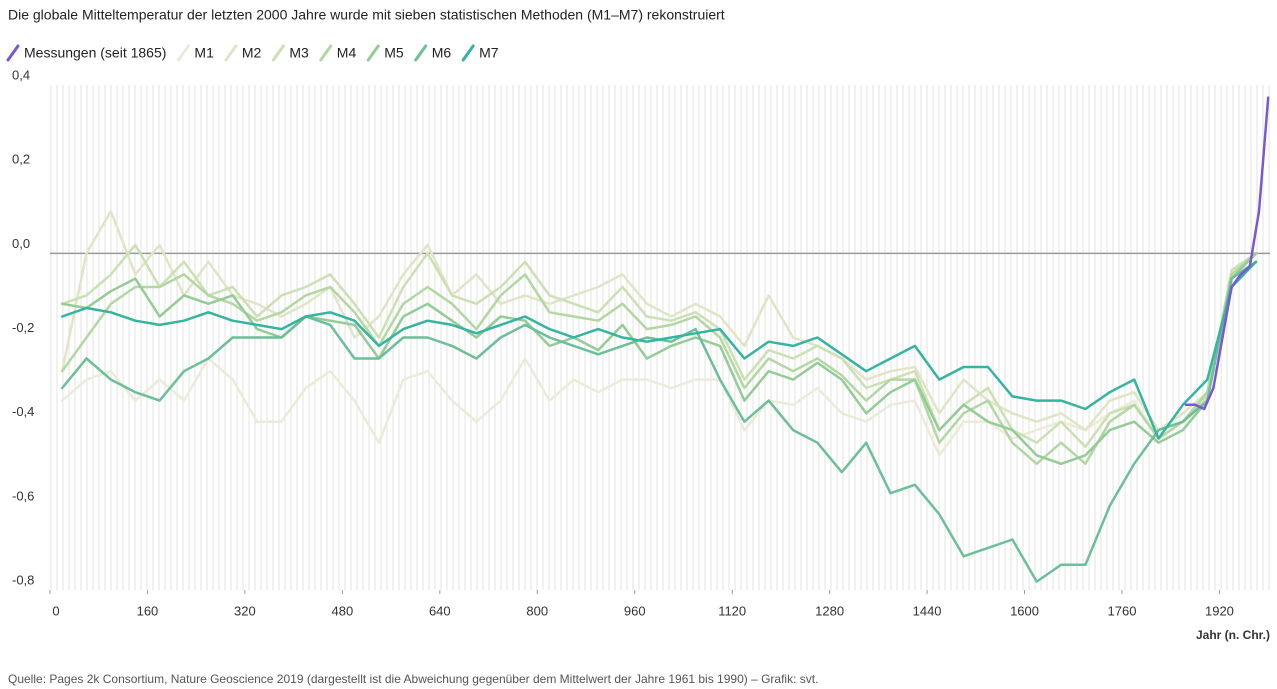  I want to click on legend-label: M5, so click(394, 53).